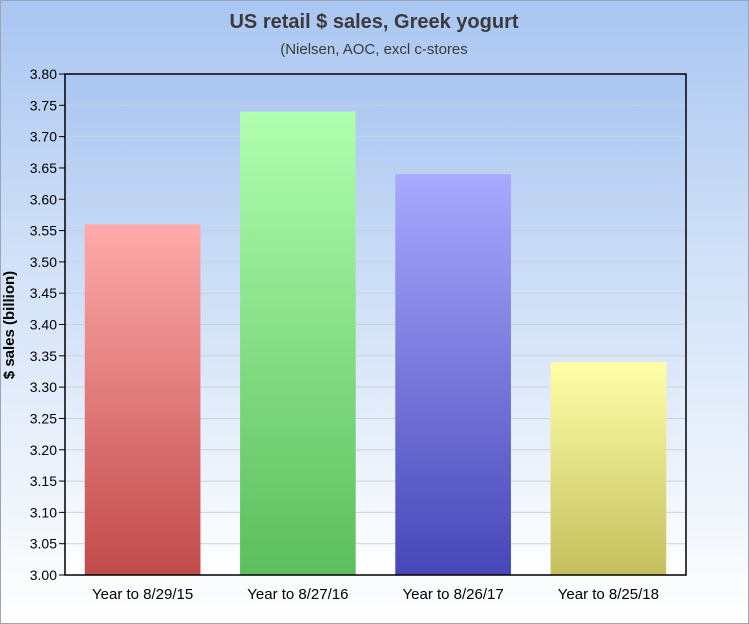 This screenshot has height=624, width=749. What do you see at coordinates (43, 450) in the screenshot?
I see `y-tick-label: 3.20` at bounding box center [43, 450].